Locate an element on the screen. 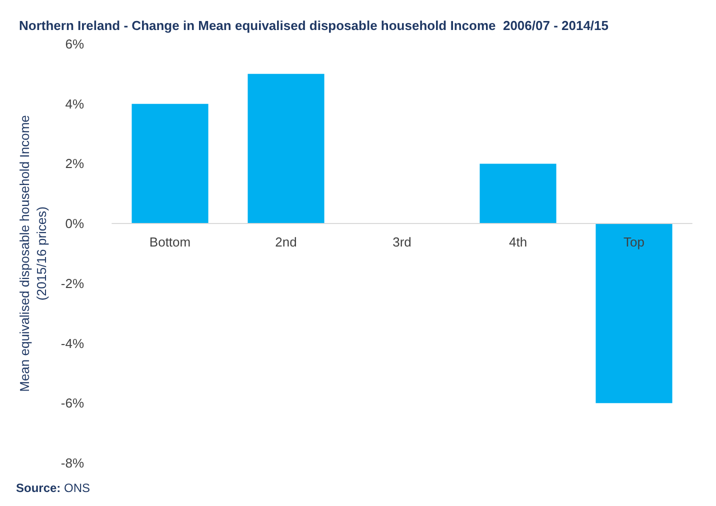 The width and height of the screenshot is (716, 506). y-tick-label: -6% is located at coordinates (72, 403).